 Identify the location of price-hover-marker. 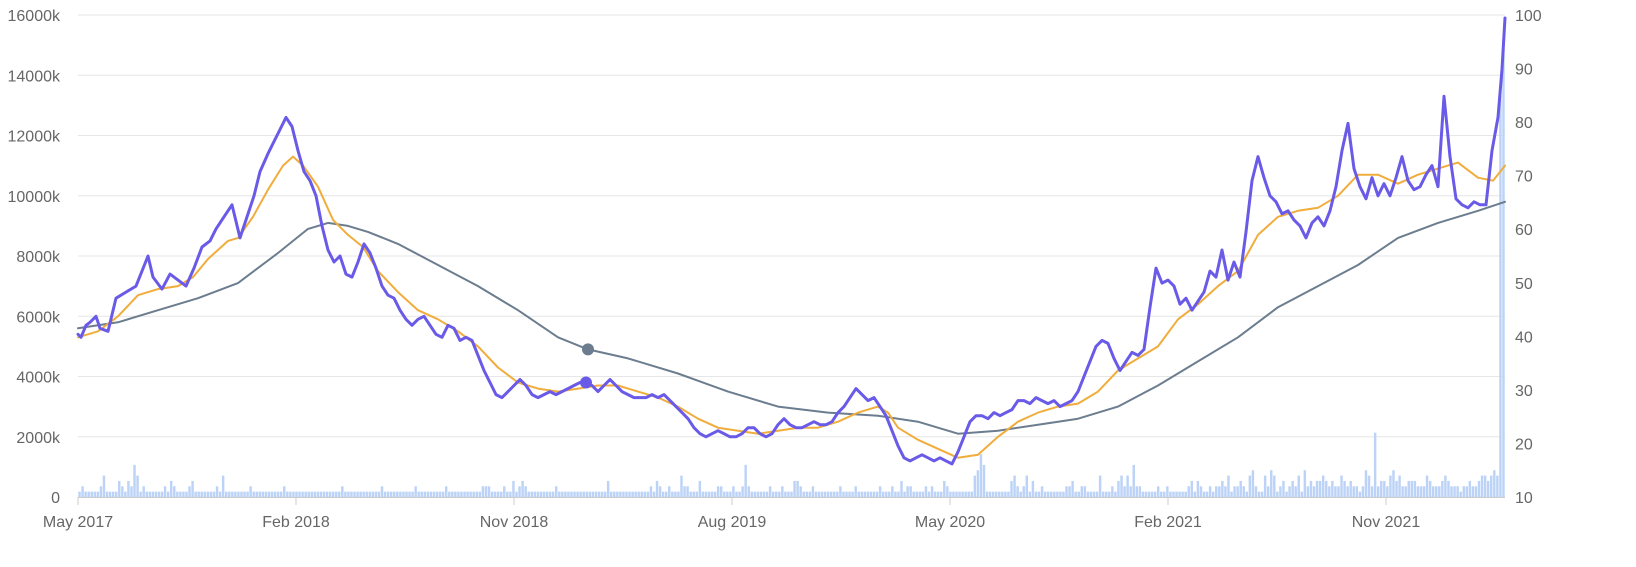
(586, 382).